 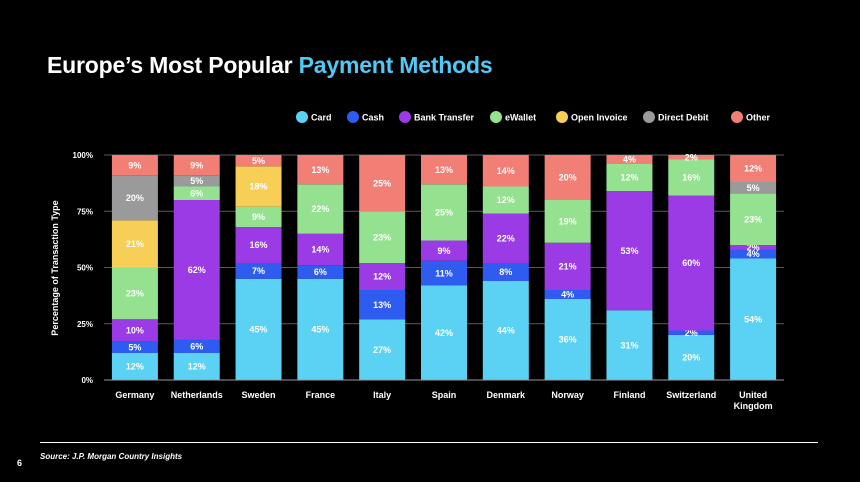 I want to click on title-part2: Payment Methods, so click(x=395, y=65).